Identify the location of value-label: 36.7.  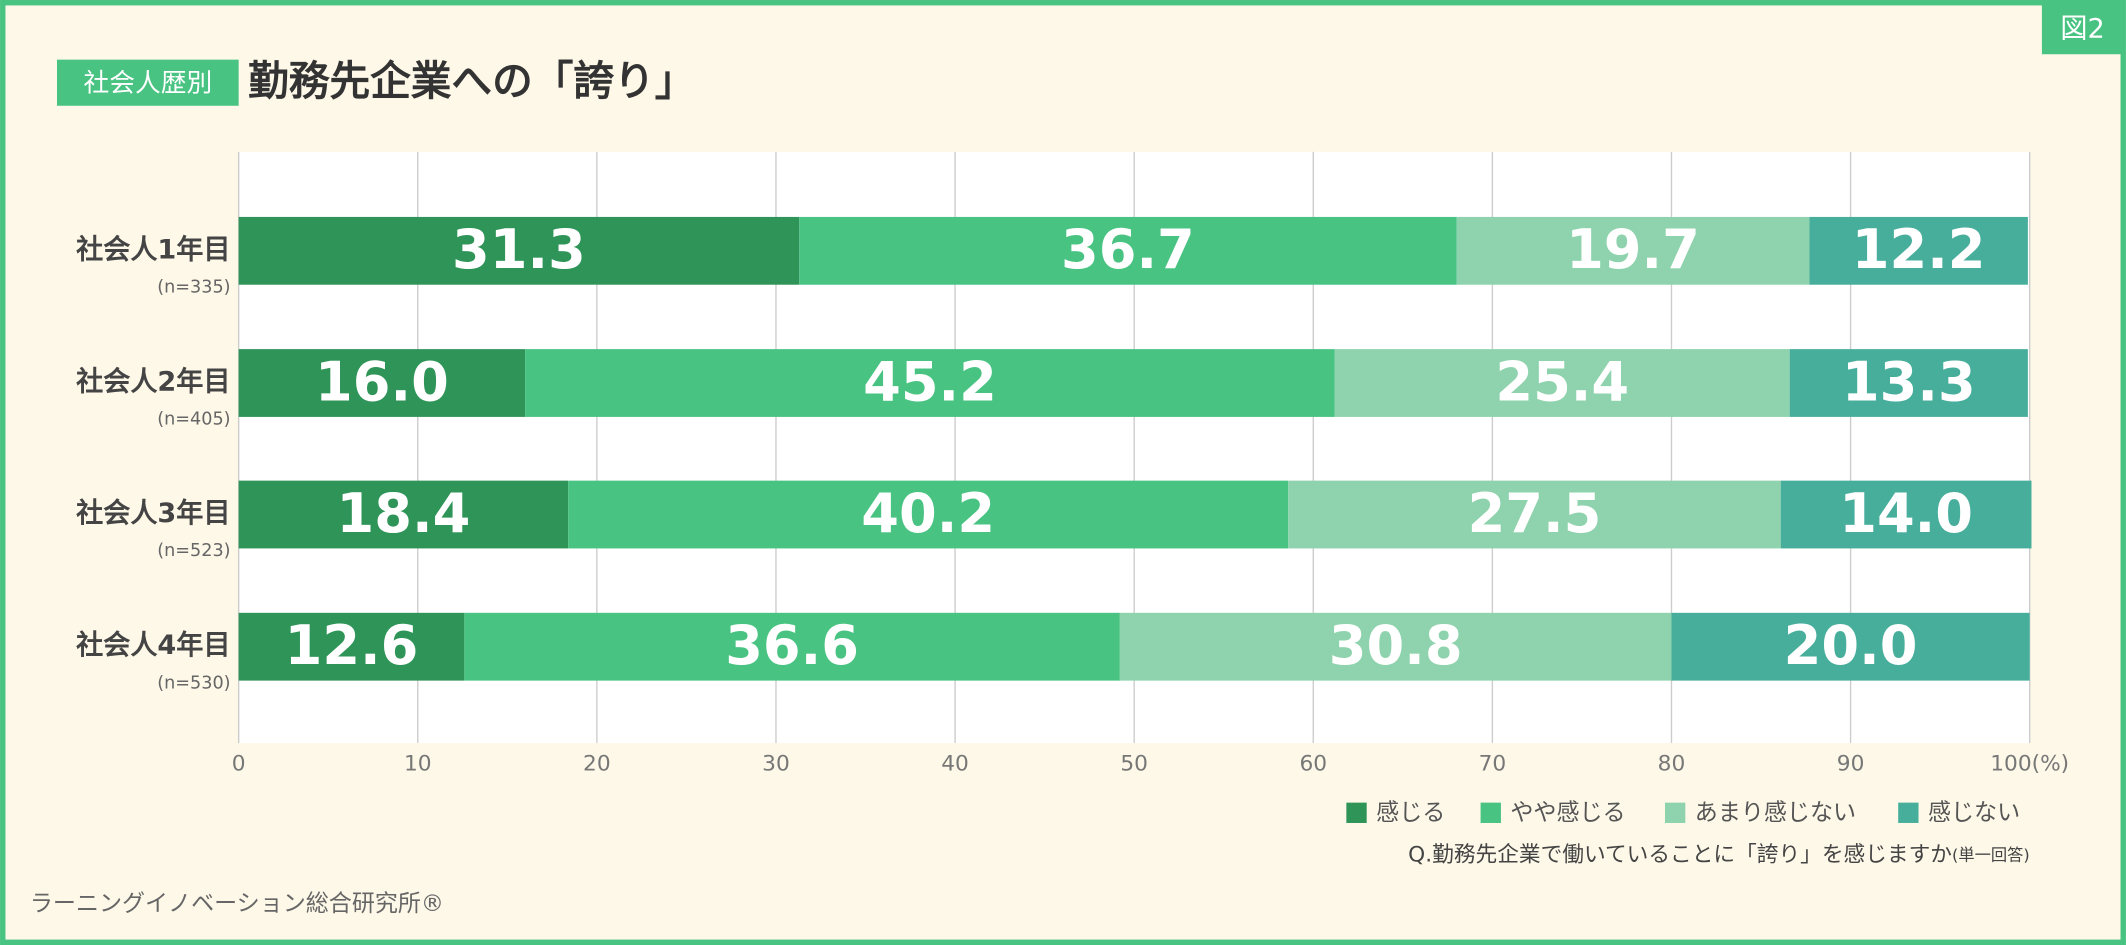
(1128, 249).